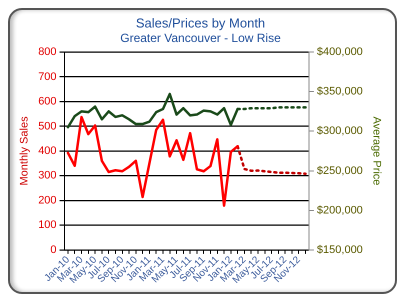 The height and width of the screenshot is (302, 405). What do you see at coordinates (47, 176) in the screenshot?
I see `y-tick-label: 300` at bounding box center [47, 176].